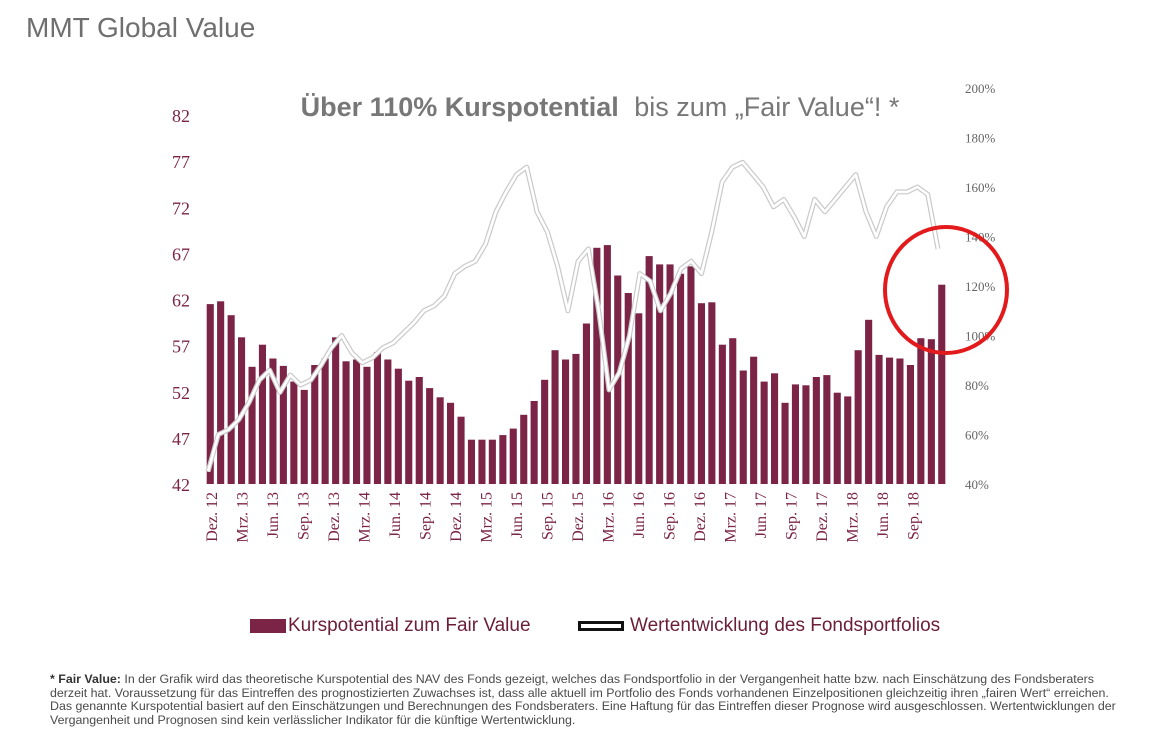 This screenshot has width=1158, height=743. I want to click on legend-line-swatch, so click(601, 626).